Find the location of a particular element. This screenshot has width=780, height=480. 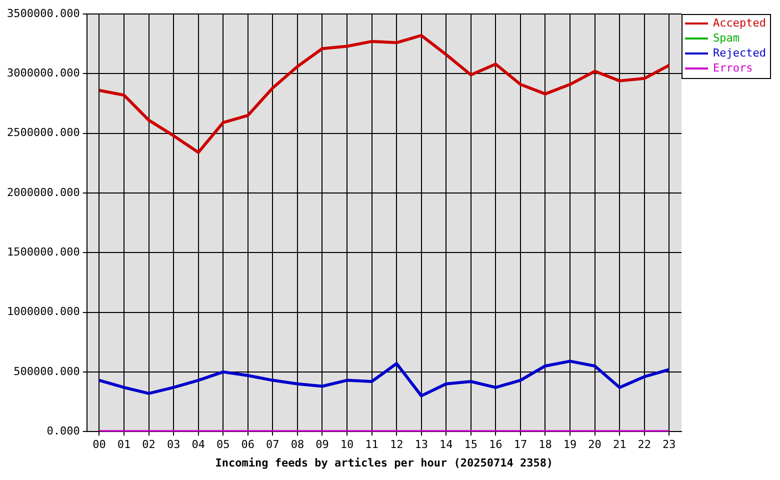

y-tick-label: 1000000.000 is located at coordinates (43, 311).